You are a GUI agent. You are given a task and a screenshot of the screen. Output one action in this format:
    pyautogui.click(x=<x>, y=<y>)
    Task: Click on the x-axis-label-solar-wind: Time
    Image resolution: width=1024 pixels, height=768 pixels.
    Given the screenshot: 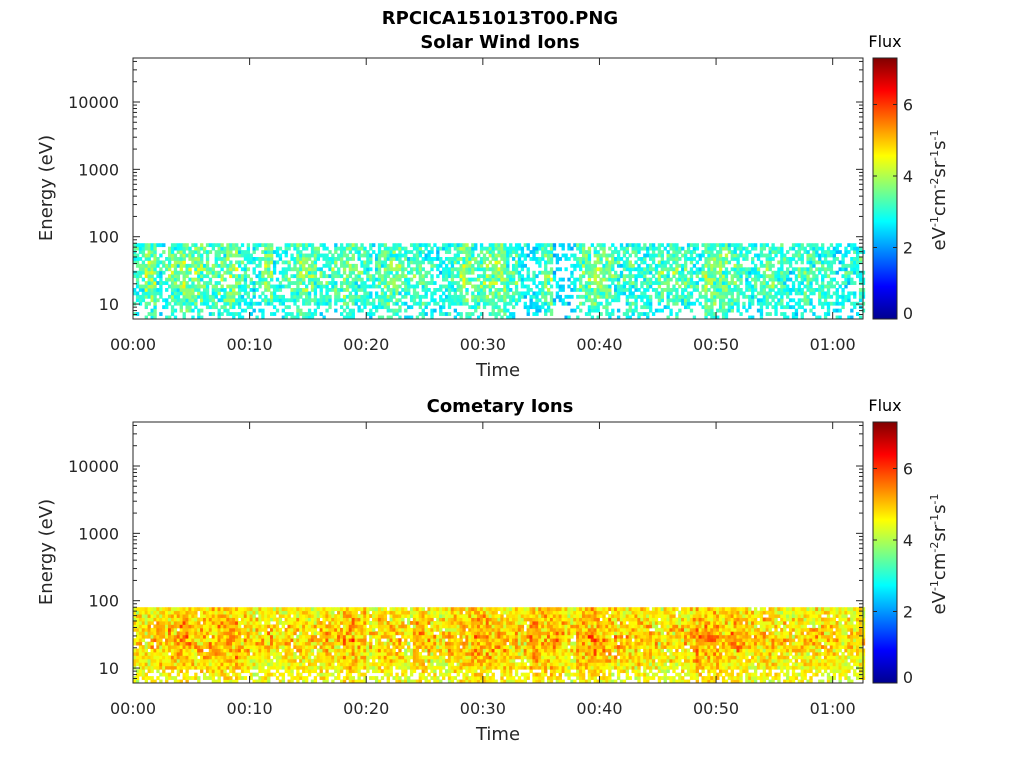 What is the action you would take?
    pyautogui.click(x=497, y=370)
    